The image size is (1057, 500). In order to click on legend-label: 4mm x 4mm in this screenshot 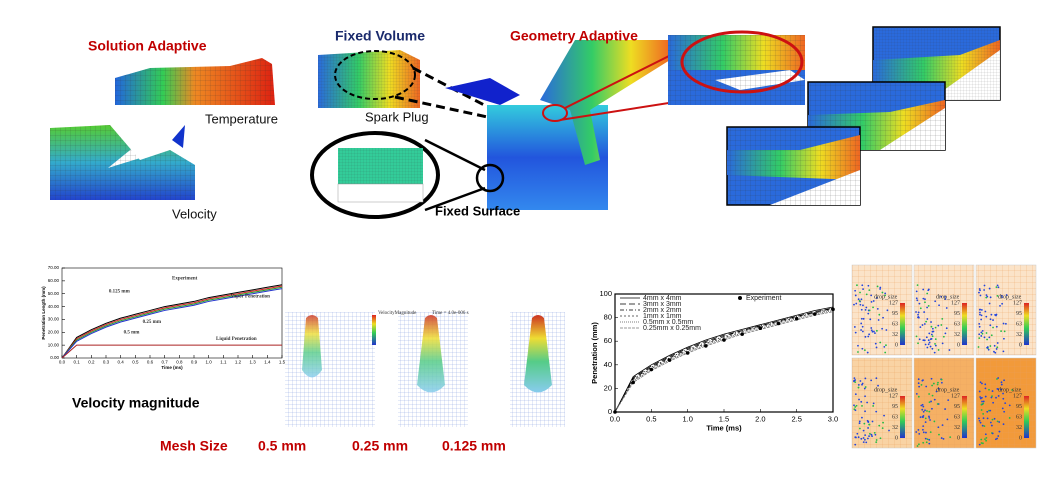, I will do `click(662, 298)`.